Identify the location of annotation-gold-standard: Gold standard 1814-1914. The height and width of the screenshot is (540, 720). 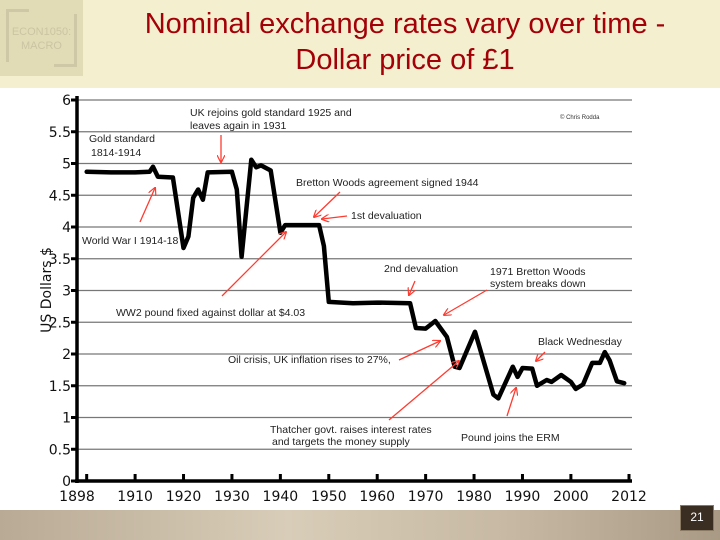
(122, 146).